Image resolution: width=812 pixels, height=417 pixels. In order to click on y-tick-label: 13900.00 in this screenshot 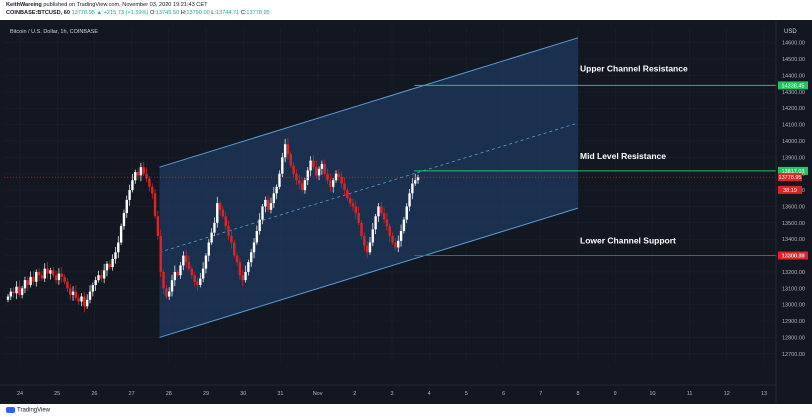, I will do `click(793, 158)`.